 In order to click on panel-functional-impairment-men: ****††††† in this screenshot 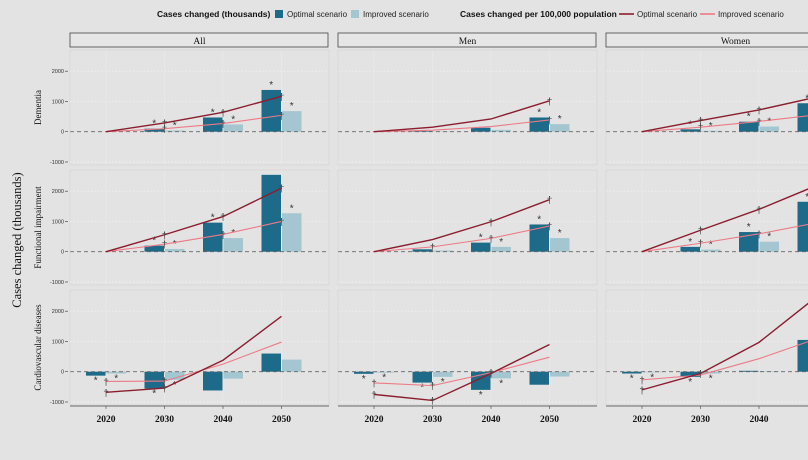, I will do `click(467, 227)`.